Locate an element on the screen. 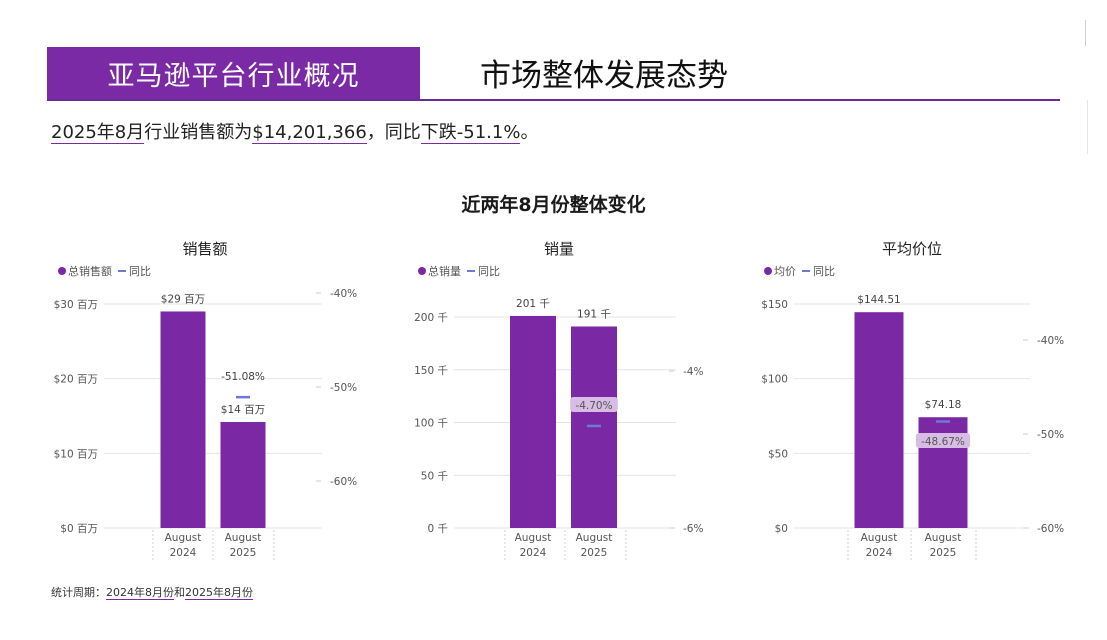  summary-period: 2025年8月 is located at coordinates (98, 133).